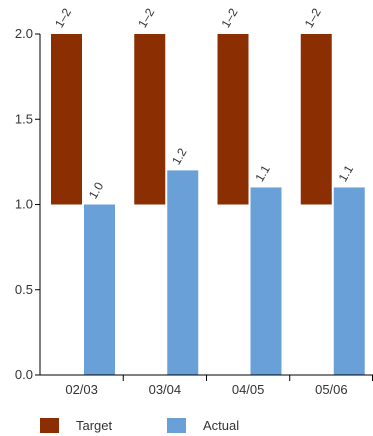 The width and height of the screenshot is (373, 436). What do you see at coordinates (179, 156) in the screenshot?
I see `actual-data-label: 1.2` at bounding box center [179, 156].